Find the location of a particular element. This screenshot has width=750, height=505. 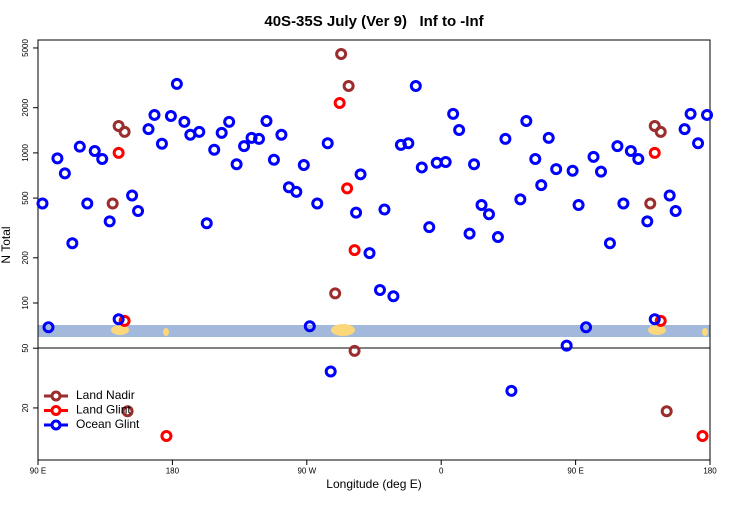

y-tick-label: 5000 is located at coordinates (25, 48).